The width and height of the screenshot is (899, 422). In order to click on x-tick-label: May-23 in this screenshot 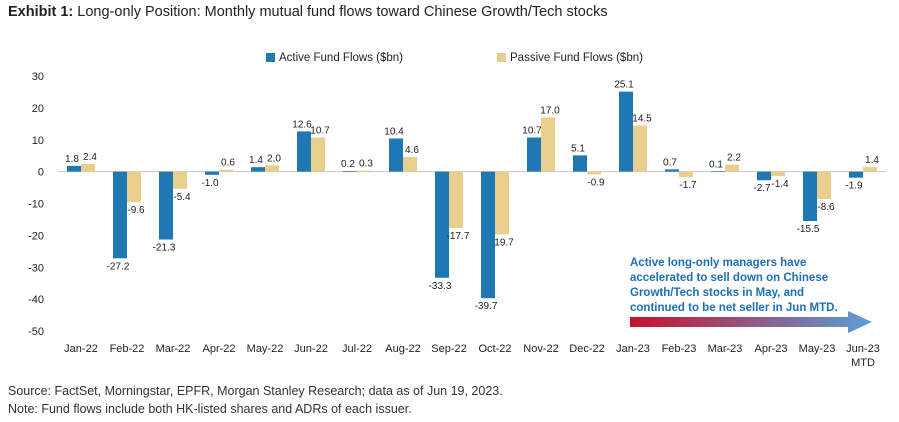, I will do `click(817, 349)`.